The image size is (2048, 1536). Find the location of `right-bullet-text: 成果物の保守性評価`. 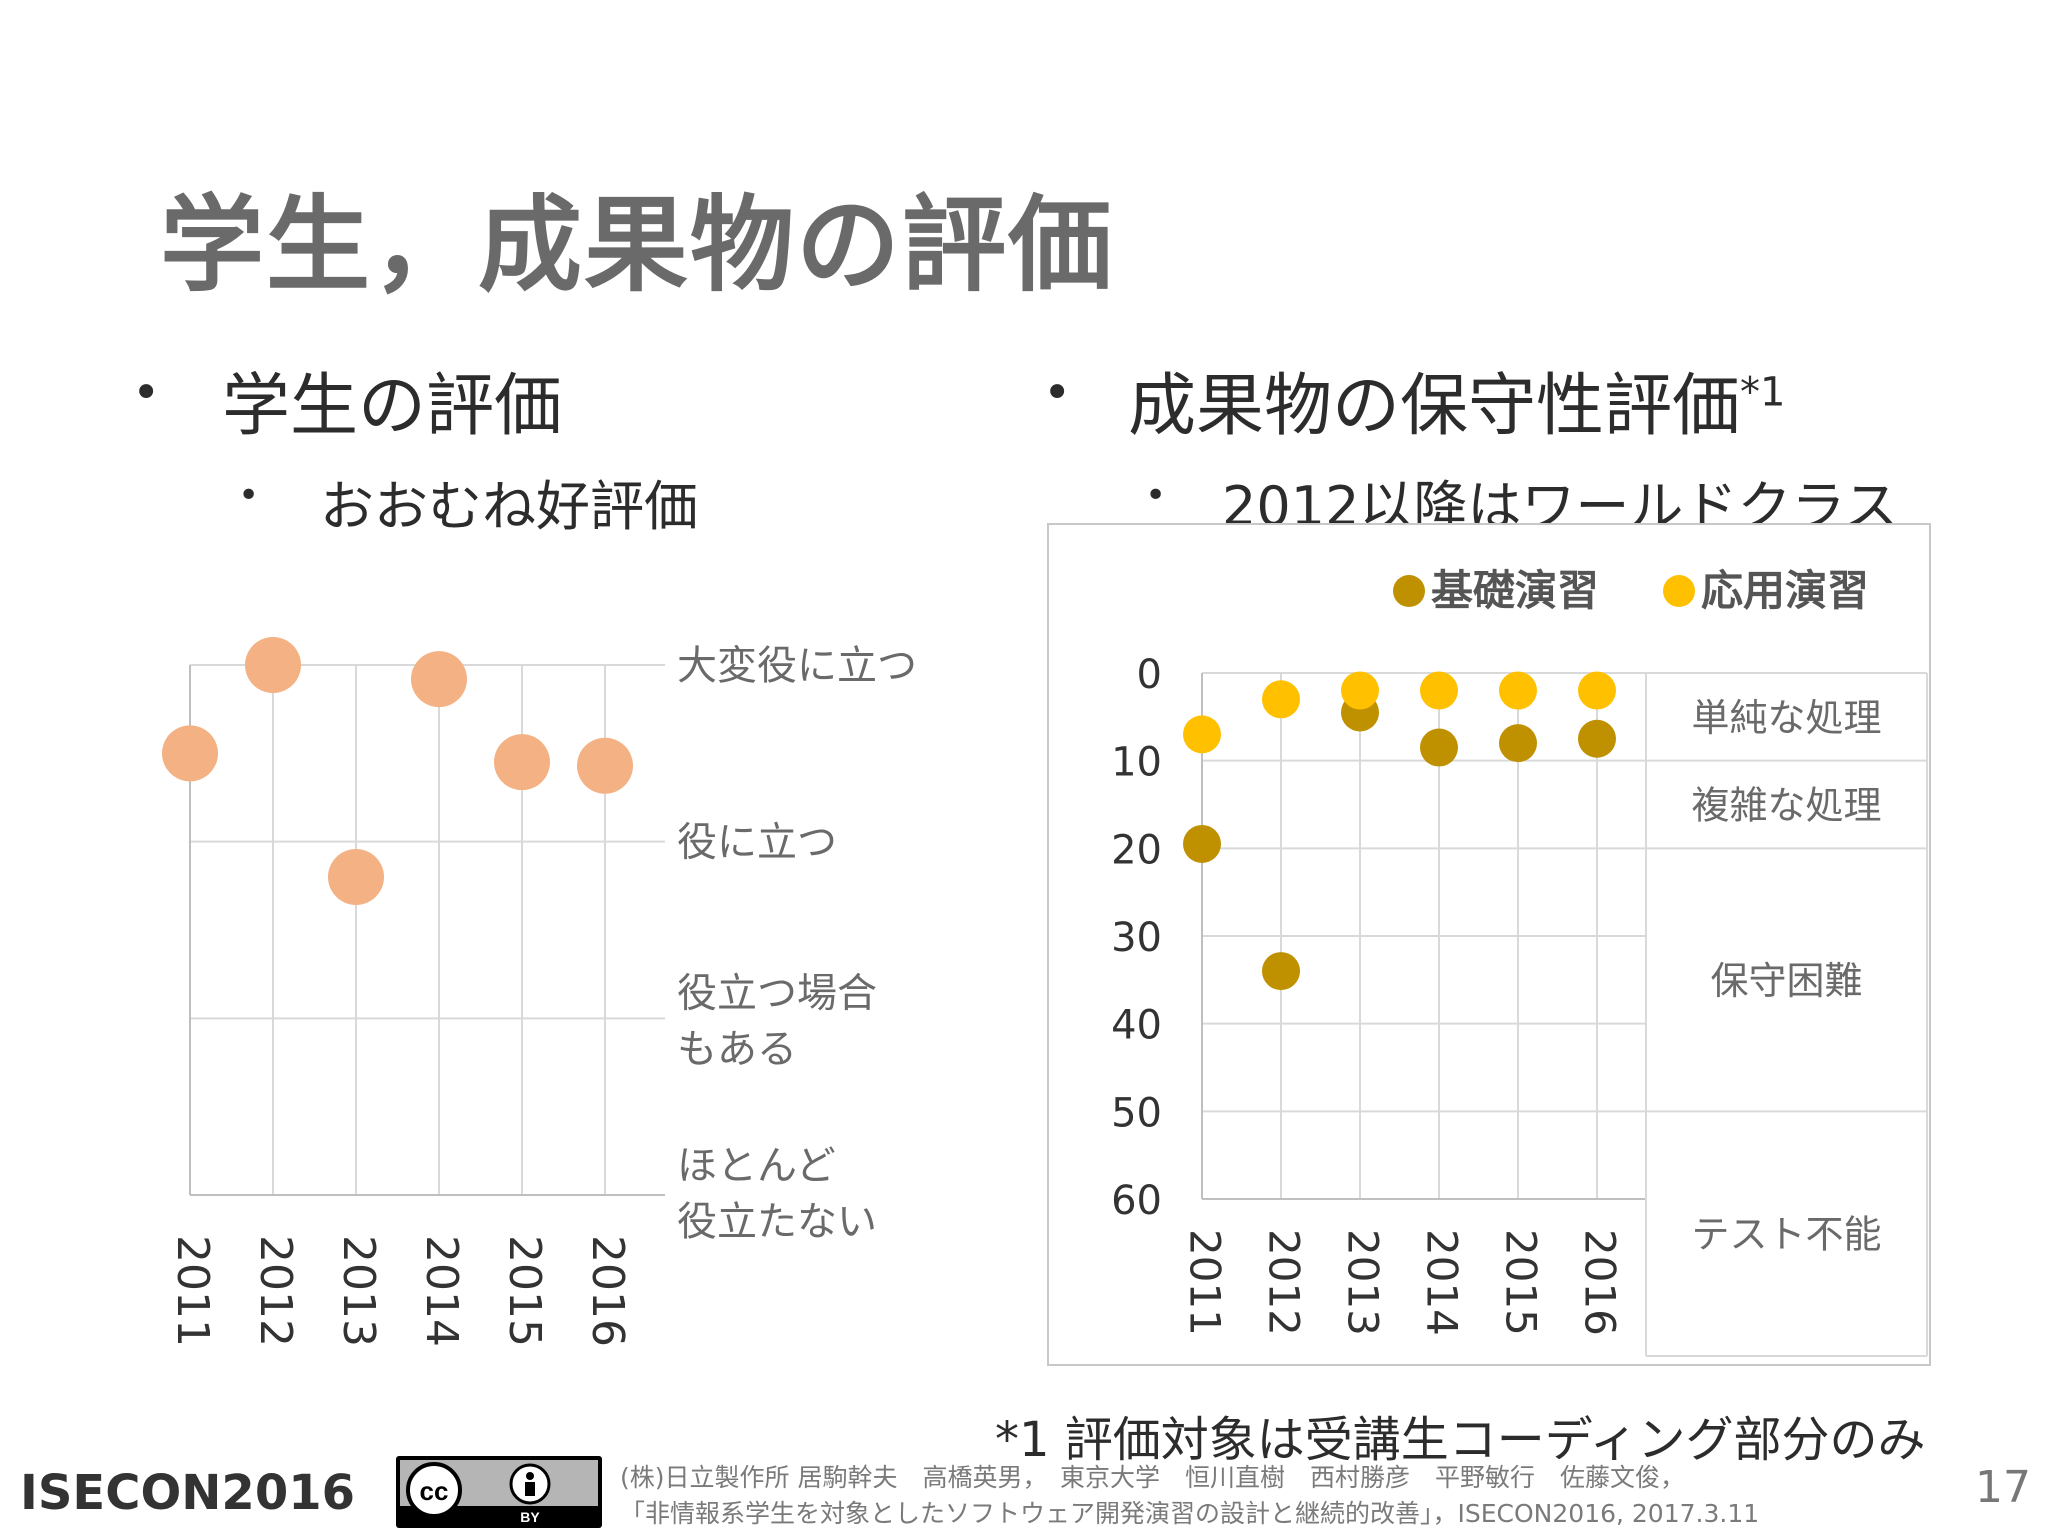

right-bullet-text: 成果物の保守性評価 is located at coordinates (1434, 406).